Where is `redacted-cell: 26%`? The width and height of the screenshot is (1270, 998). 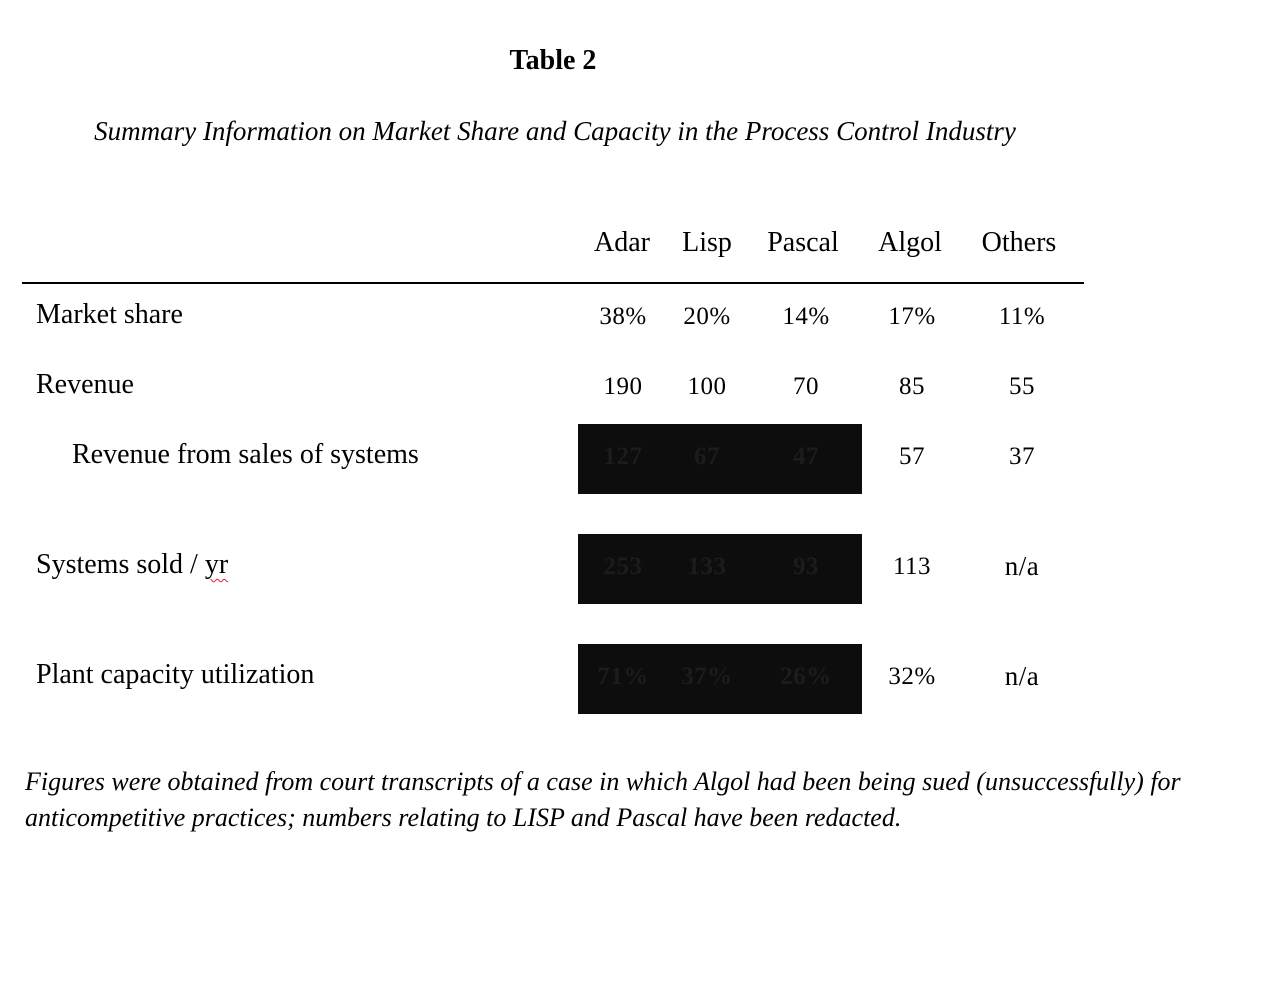 redacted-cell: 26% is located at coordinates (806, 676).